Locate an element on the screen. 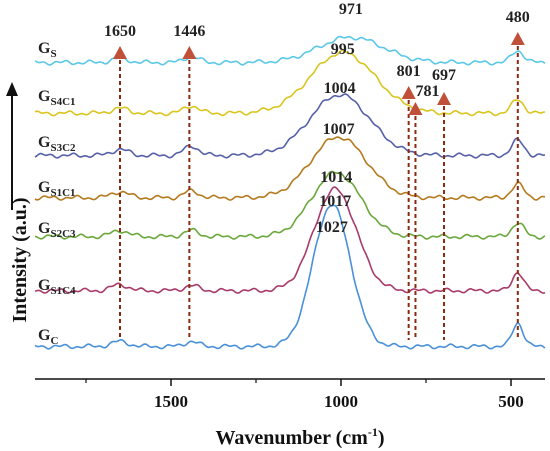 The height and width of the screenshot is (451, 550). series-label-s4c1: GS4C1 is located at coordinates (57, 98).